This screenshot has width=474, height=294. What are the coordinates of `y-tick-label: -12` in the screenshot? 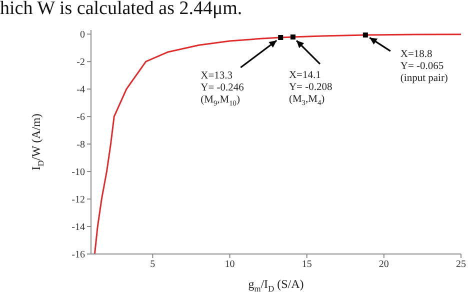 It's located at (78, 200).